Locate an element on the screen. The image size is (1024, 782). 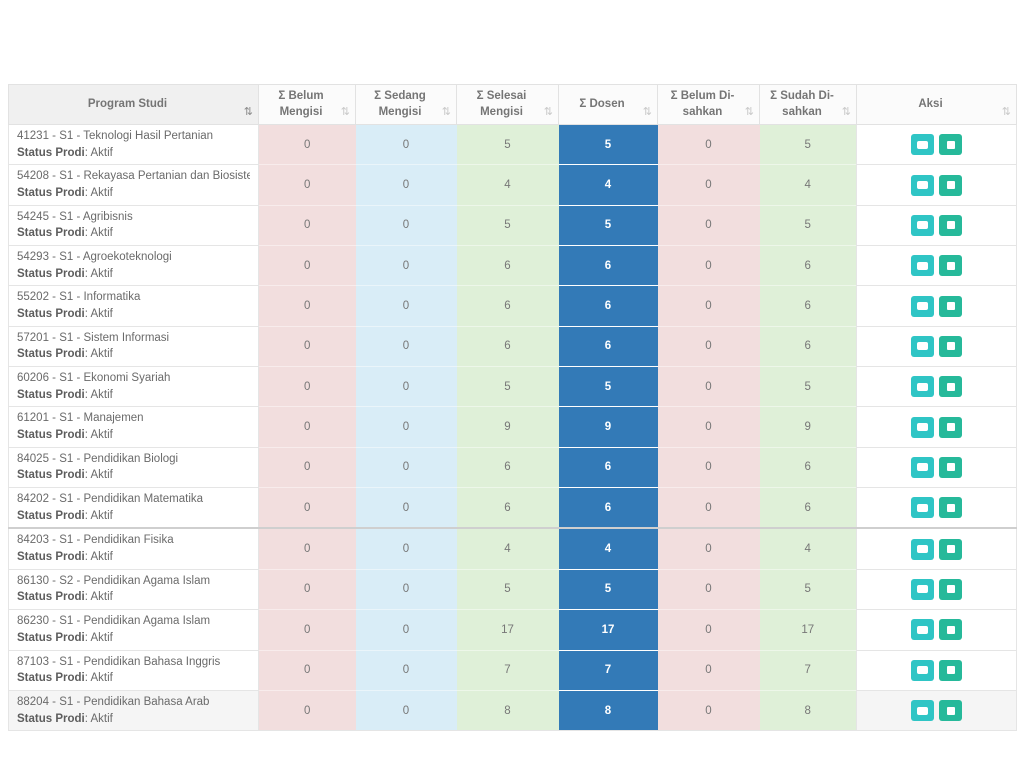
column-header-aksi: Aksi ⇅ is located at coordinates (936, 104).